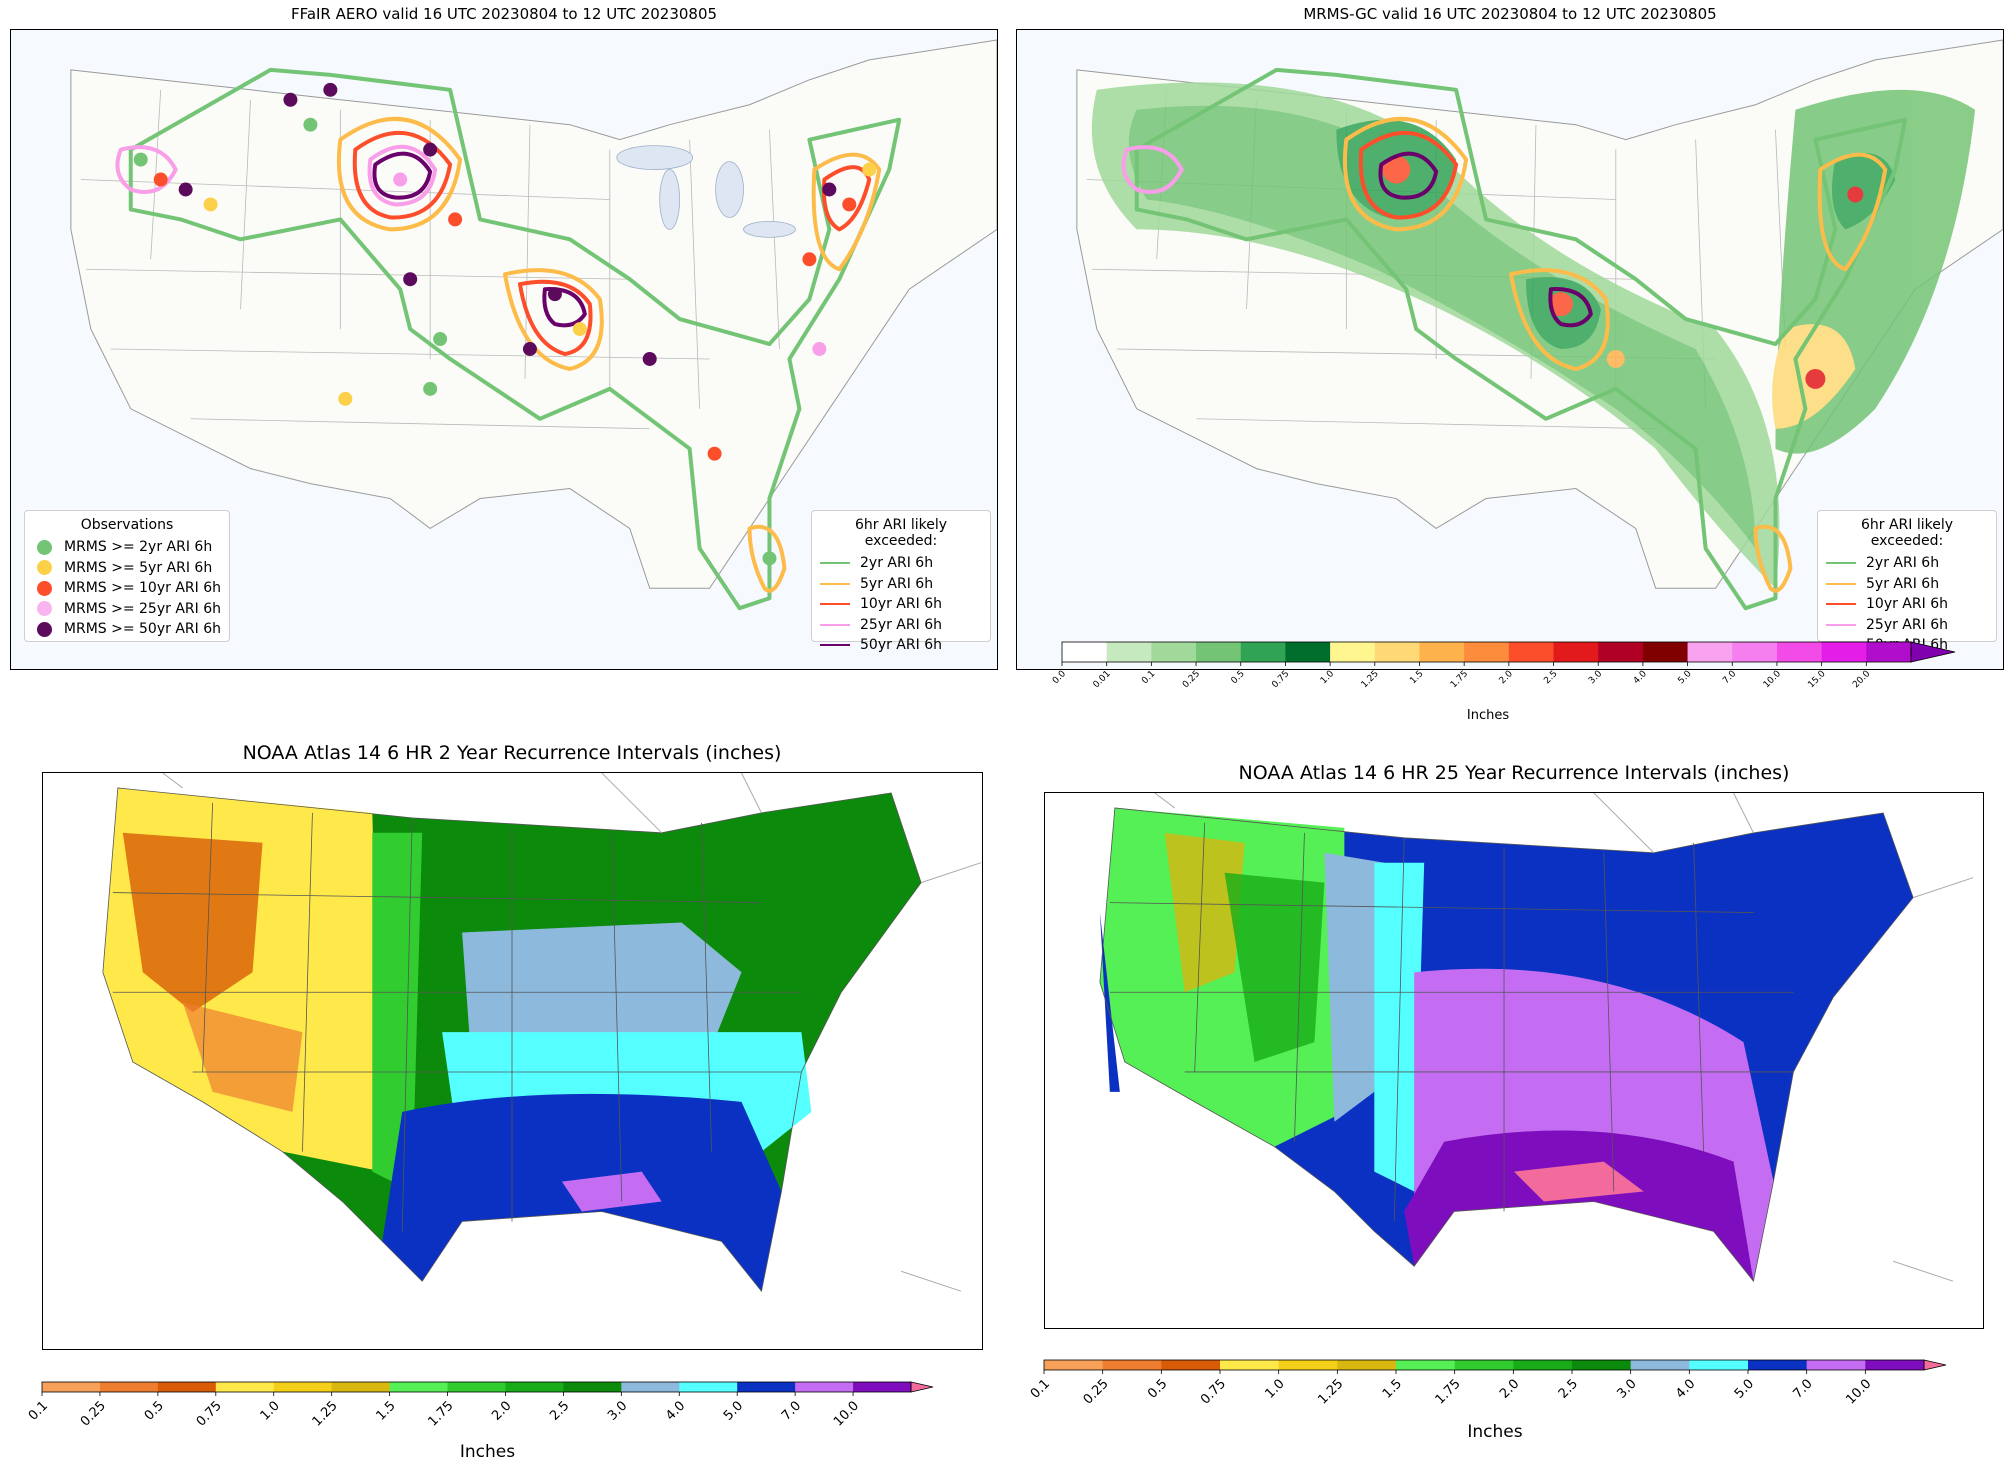  I want to click on legend-row: 10yr ARI 6h, so click(1907, 604).